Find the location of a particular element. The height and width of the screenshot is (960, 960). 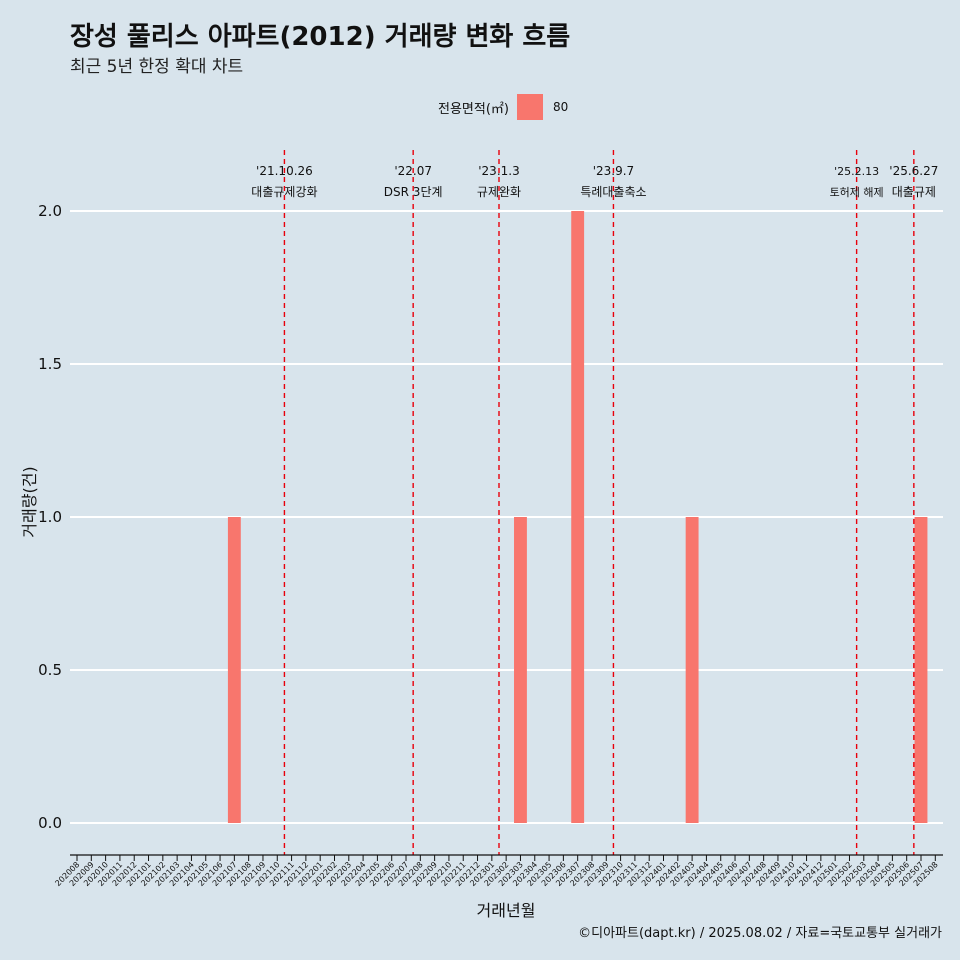

y-tick-label: 0.5 is located at coordinates (50, 670).